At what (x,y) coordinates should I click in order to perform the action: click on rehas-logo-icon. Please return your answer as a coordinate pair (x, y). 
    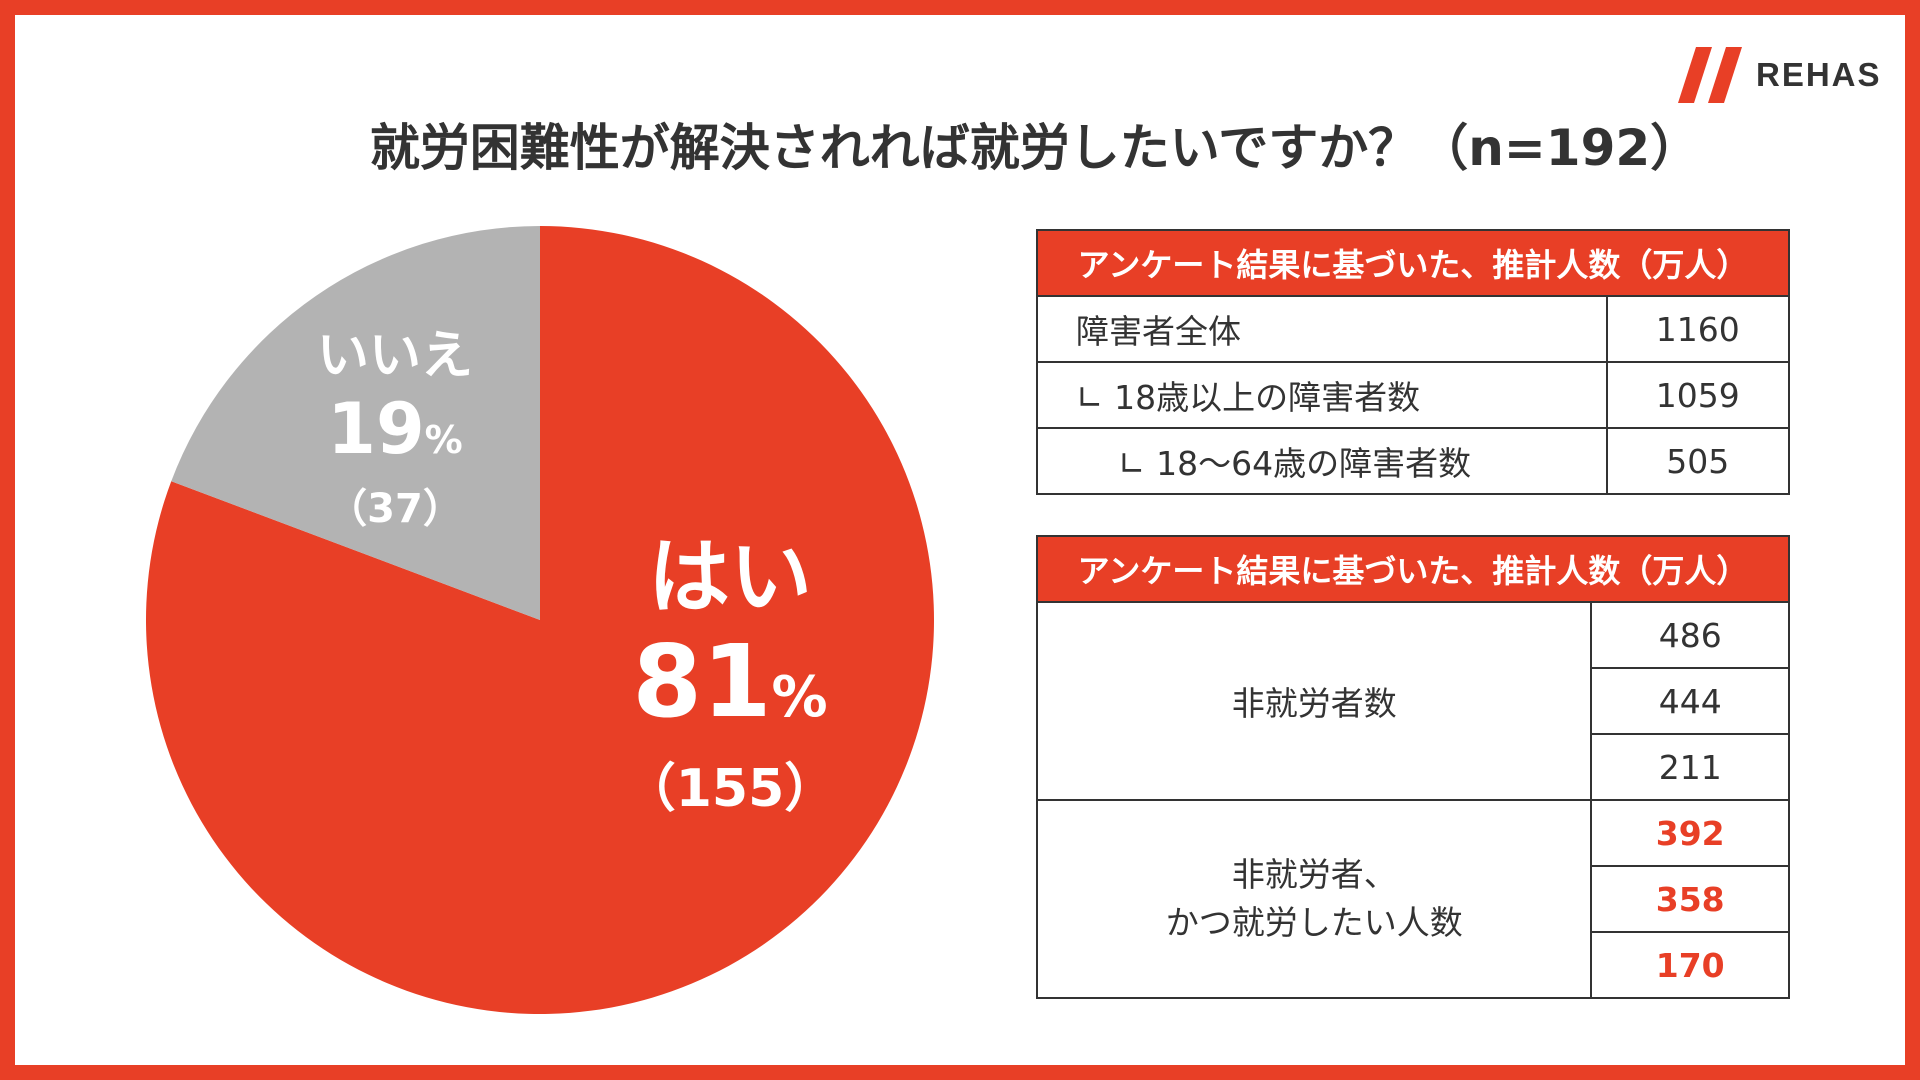
    Looking at the image, I should click on (1710, 75).